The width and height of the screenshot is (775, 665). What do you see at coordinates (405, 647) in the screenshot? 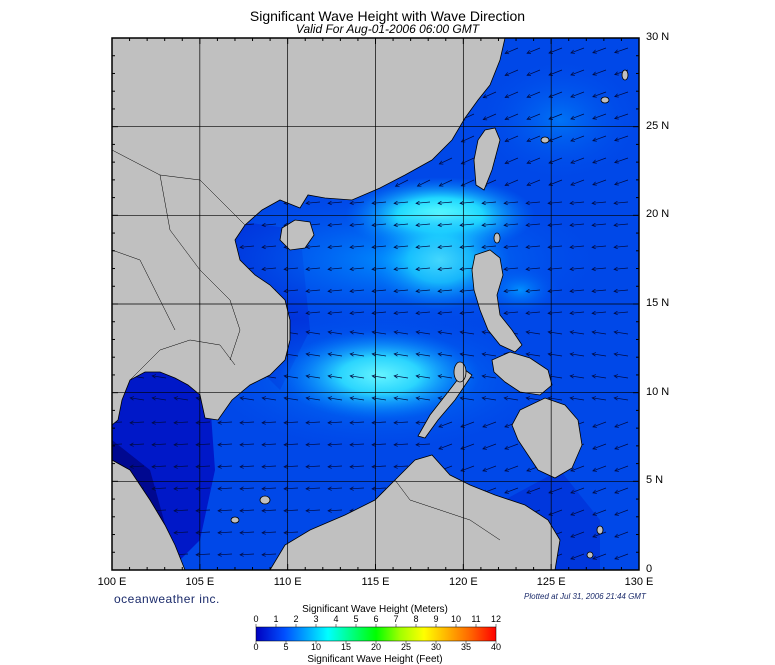
I see `legend-tick-feet: 25` at bounding box center [405, 647].